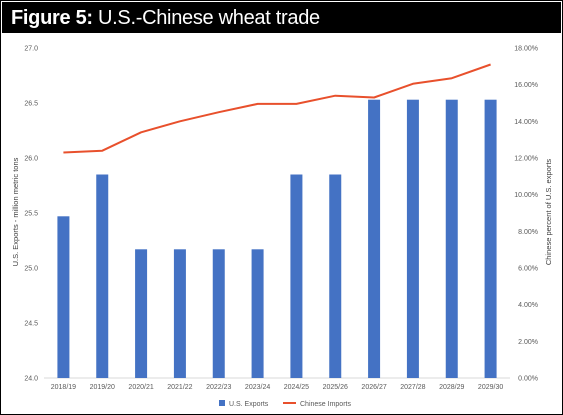  I want to click on left-tick-label: 27.0, so click(31, 49).